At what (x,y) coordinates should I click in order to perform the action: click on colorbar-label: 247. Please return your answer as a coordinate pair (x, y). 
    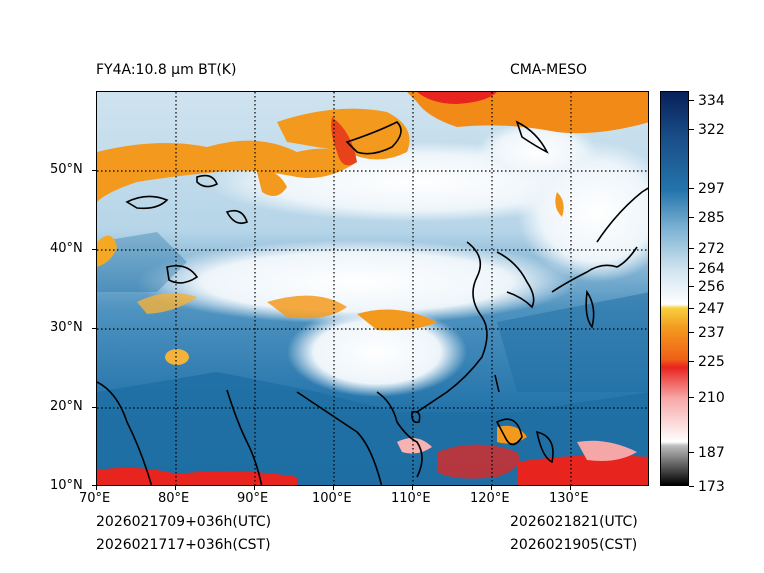
    Looking at the image, I should click on (711, 309).